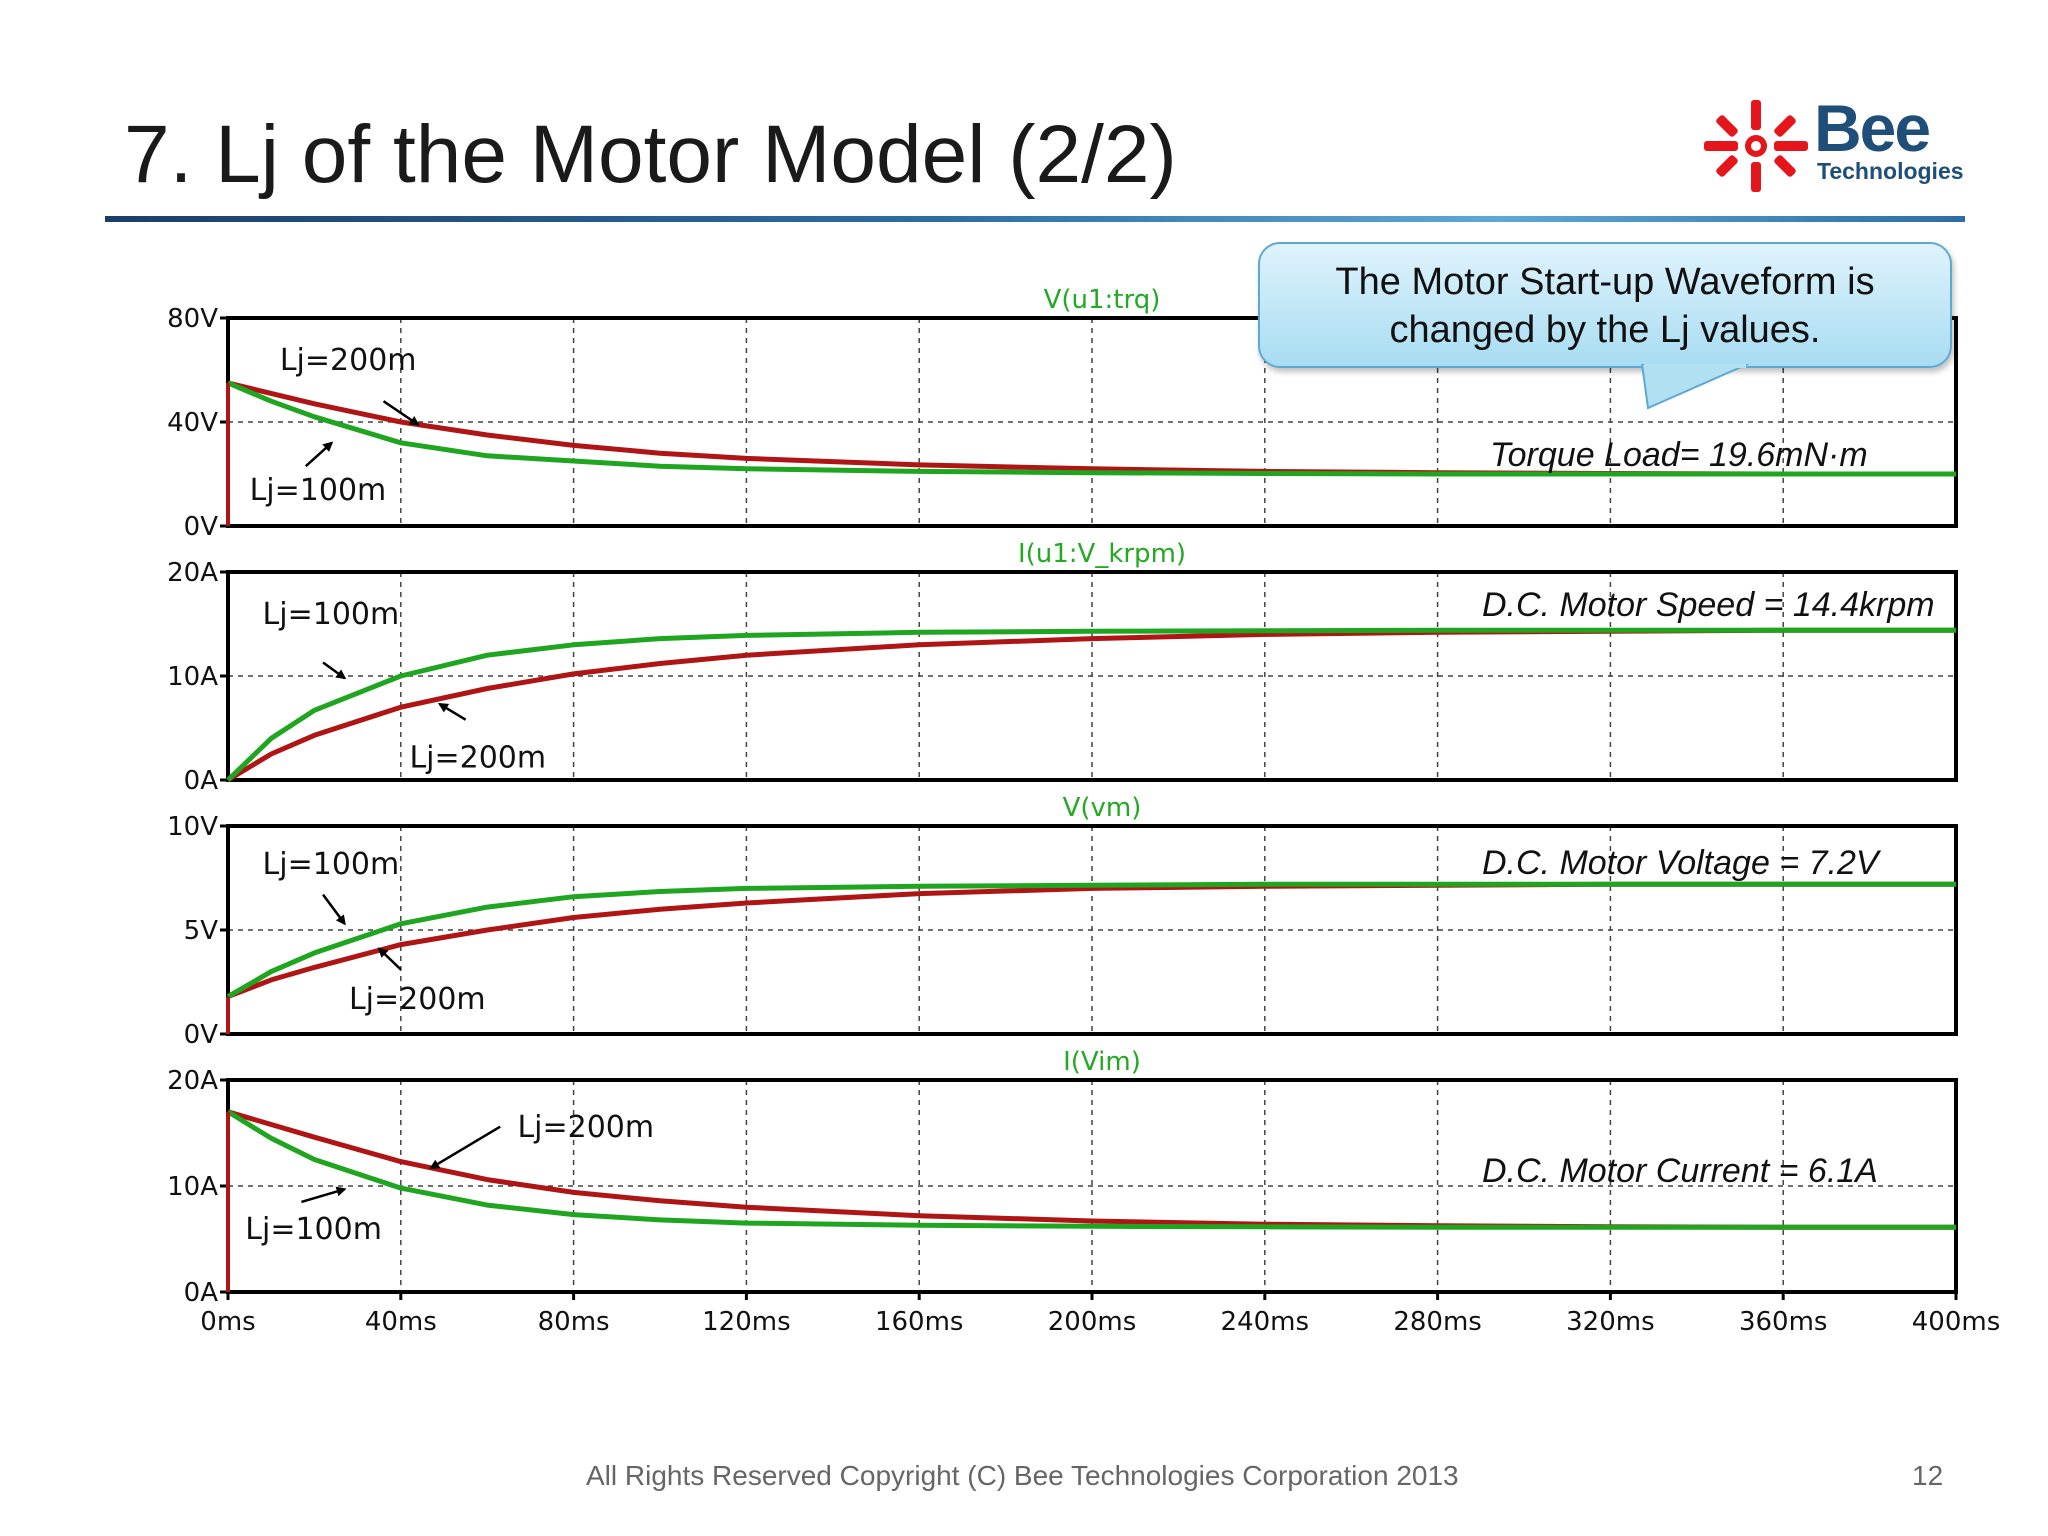 Image resolution: width=2048 pixels, height=1536 pixels. I want to click on title-underline, so click(1035, 219).